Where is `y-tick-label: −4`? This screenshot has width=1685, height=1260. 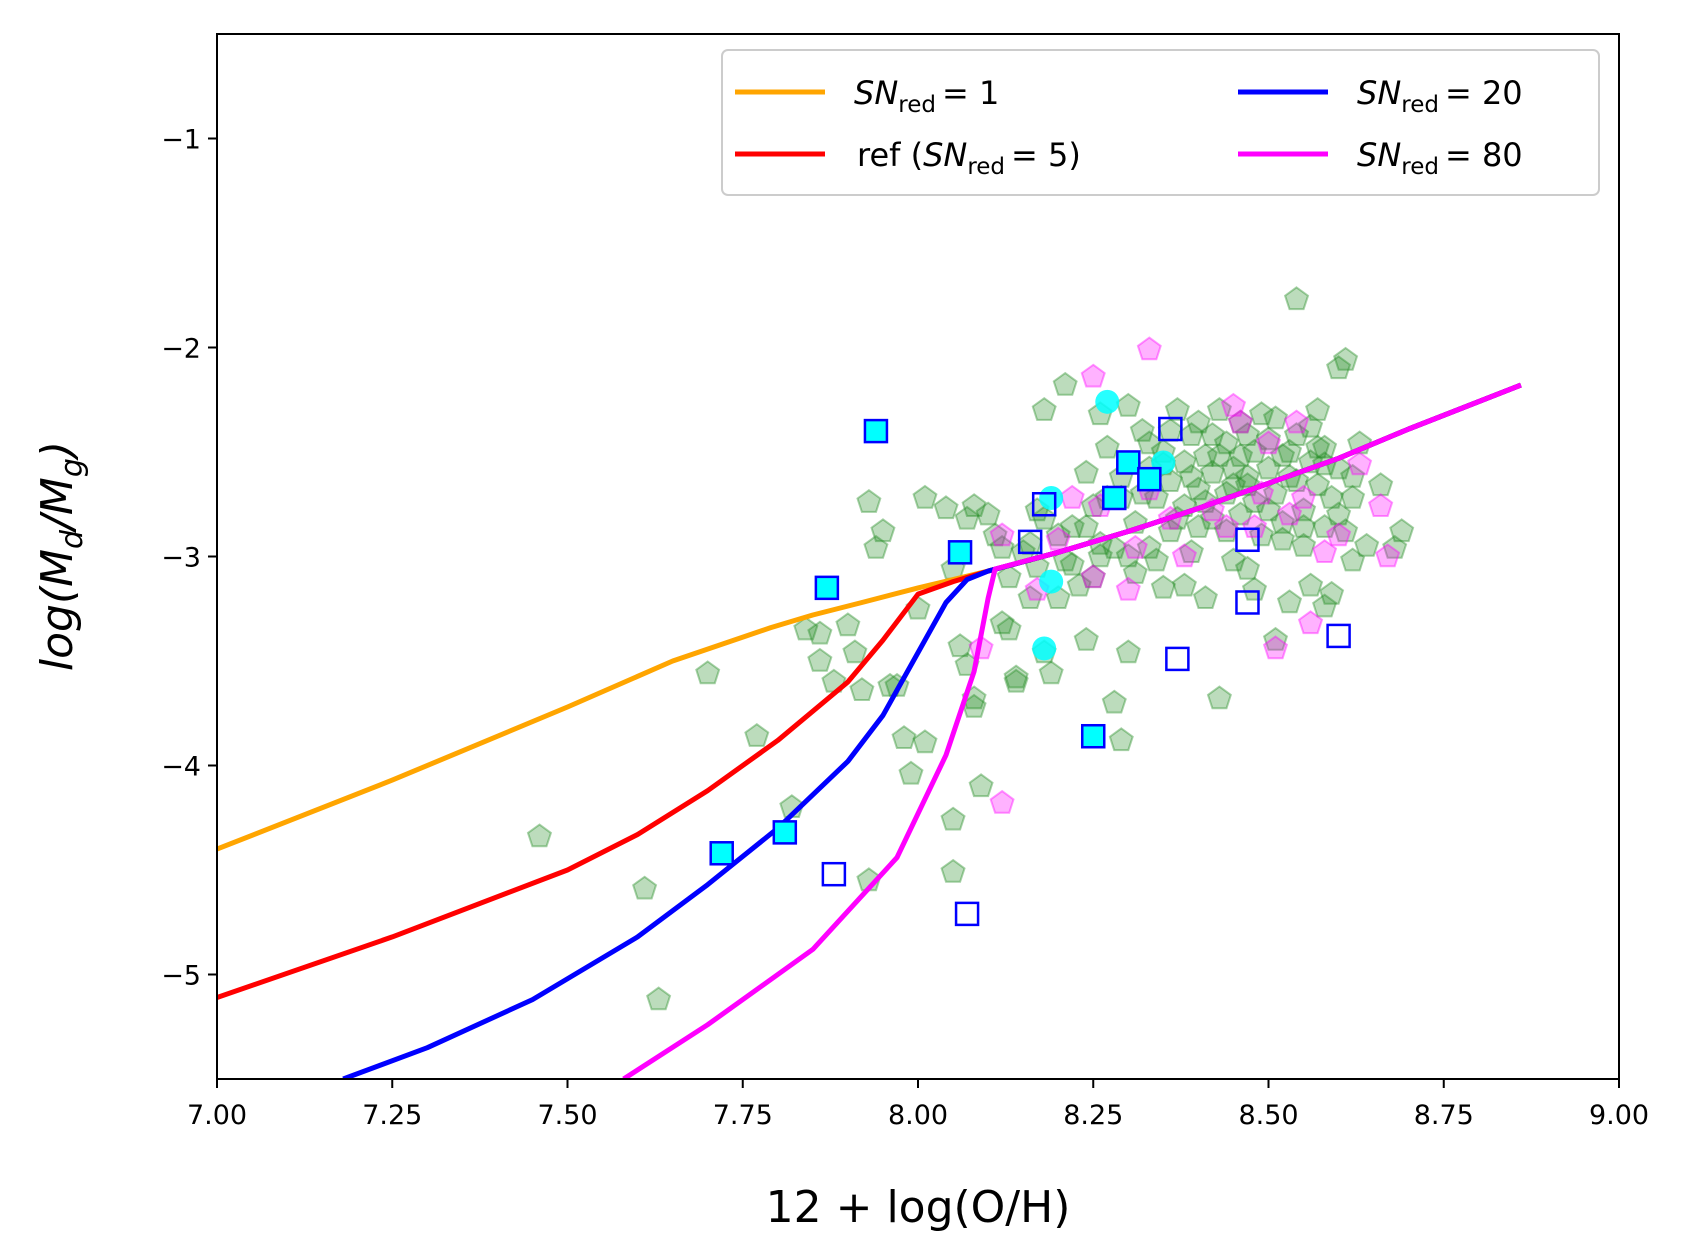
y-tick-label: −4 is located at coordinates (181, 767).